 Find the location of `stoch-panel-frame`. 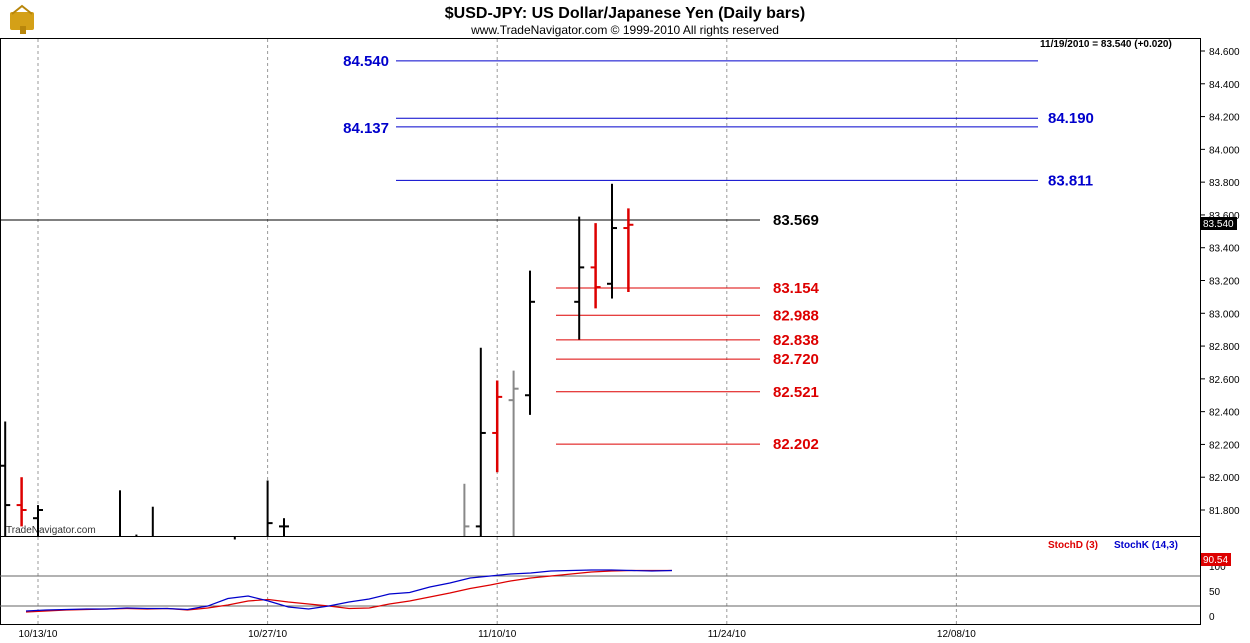

stoch-panel-frame is located at coordinates (600, 580).